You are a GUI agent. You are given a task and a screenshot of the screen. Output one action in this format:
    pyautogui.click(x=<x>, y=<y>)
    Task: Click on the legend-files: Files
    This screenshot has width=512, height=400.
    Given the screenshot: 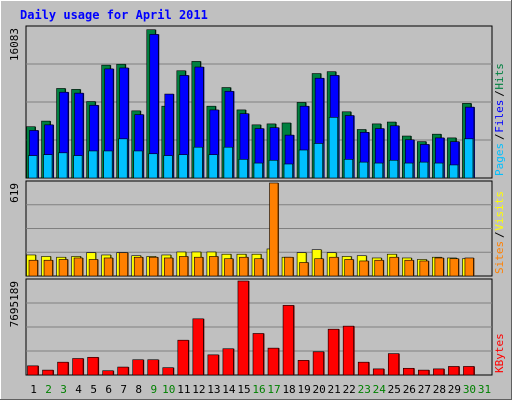 What is the action you would take?
    pyautogui.click(x=499, y=116)
    